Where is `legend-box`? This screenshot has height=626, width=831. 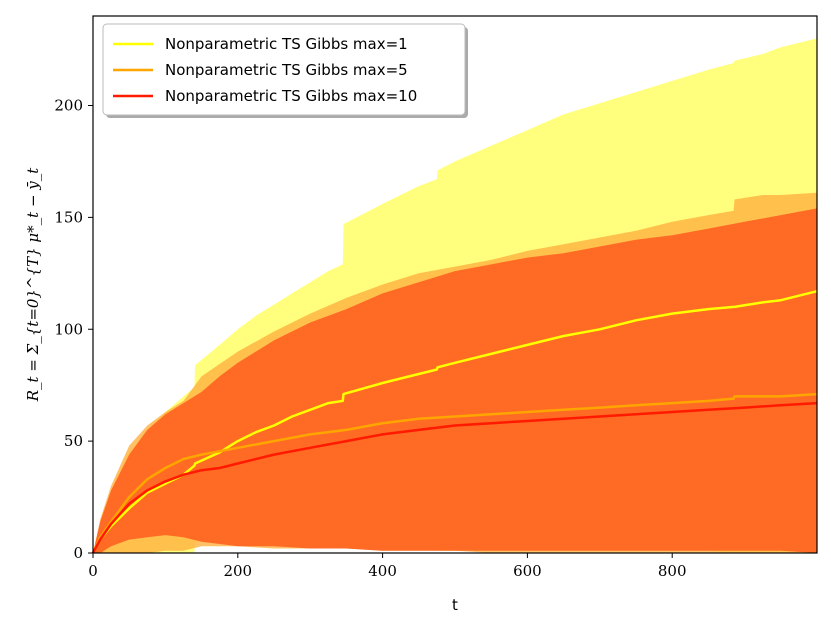
legend-box is located at coordinates (284, 69).